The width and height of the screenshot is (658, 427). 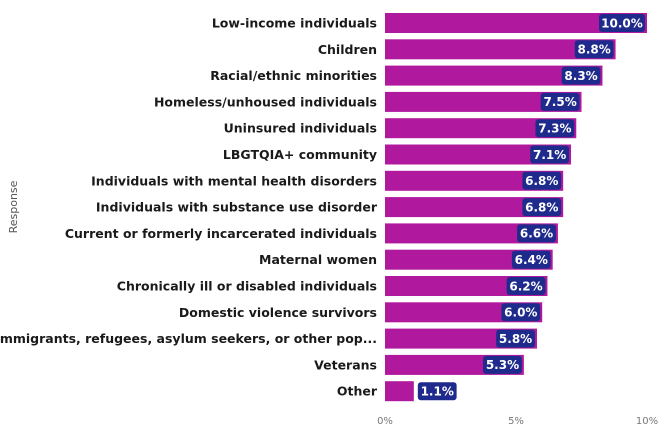 I want to click on value-label: 8.8%, so click(x=594, y=50).